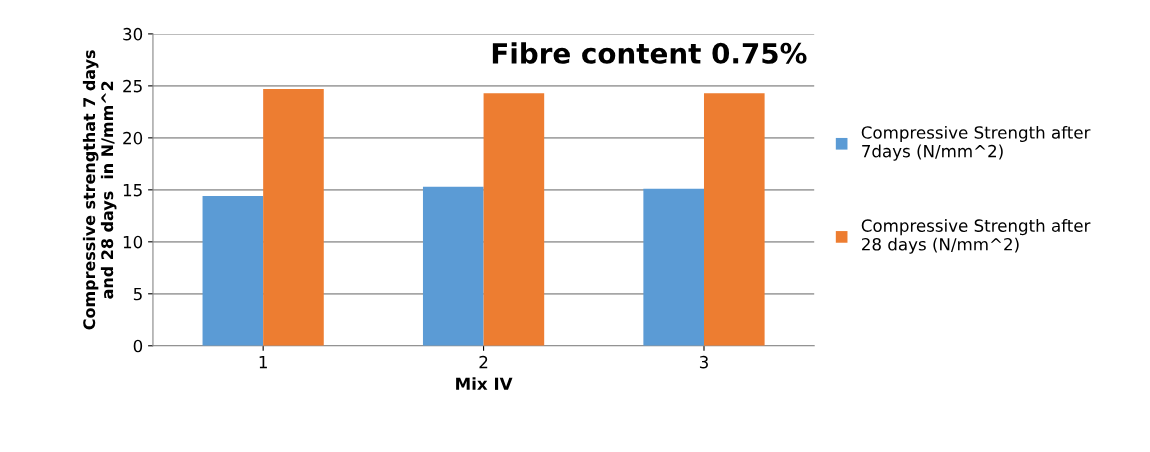 The image size is (1150, 452). What do you see at coordinates (484, 383) in the screenshot?
I see `x-axis-title: Mix IV` at bounding box center [484, 383].